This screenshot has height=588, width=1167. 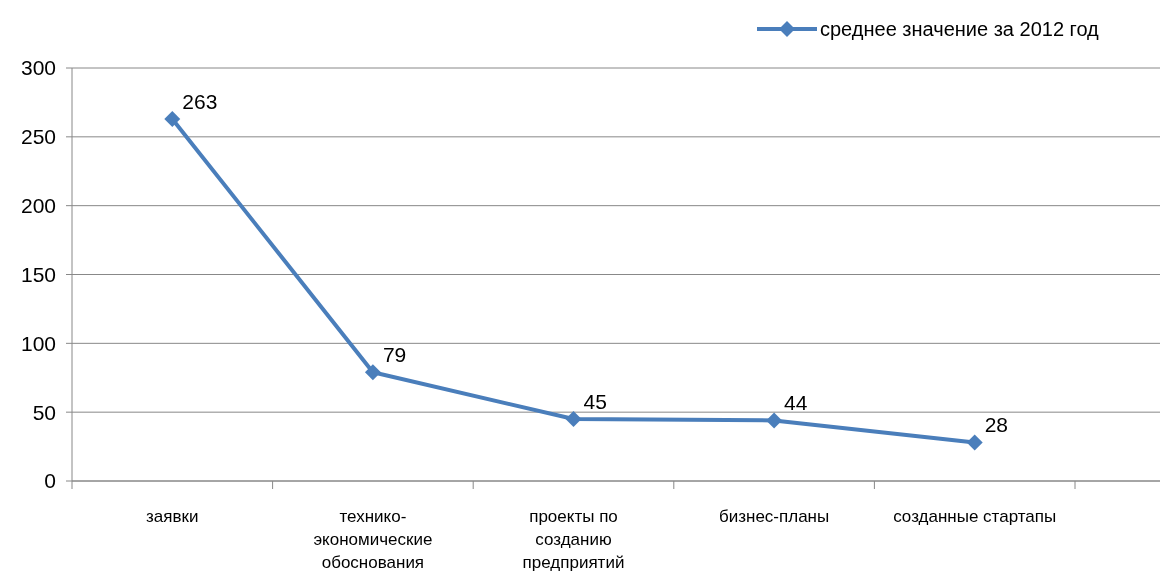 I want to click on data-label: 45, so click(x=595, y=402).